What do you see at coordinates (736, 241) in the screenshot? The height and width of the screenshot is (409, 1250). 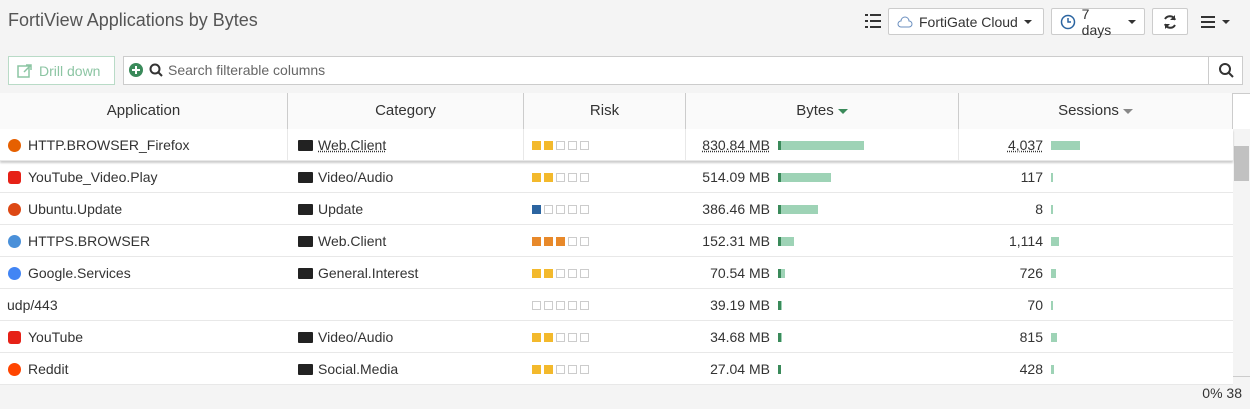 I see `bytes: 152.31 MB` at bounding box center [736, 241].